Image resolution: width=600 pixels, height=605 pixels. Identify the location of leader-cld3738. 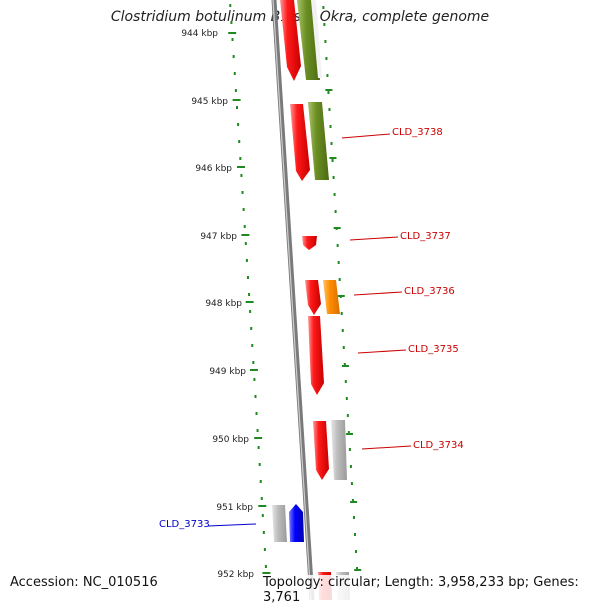
(366, 136).